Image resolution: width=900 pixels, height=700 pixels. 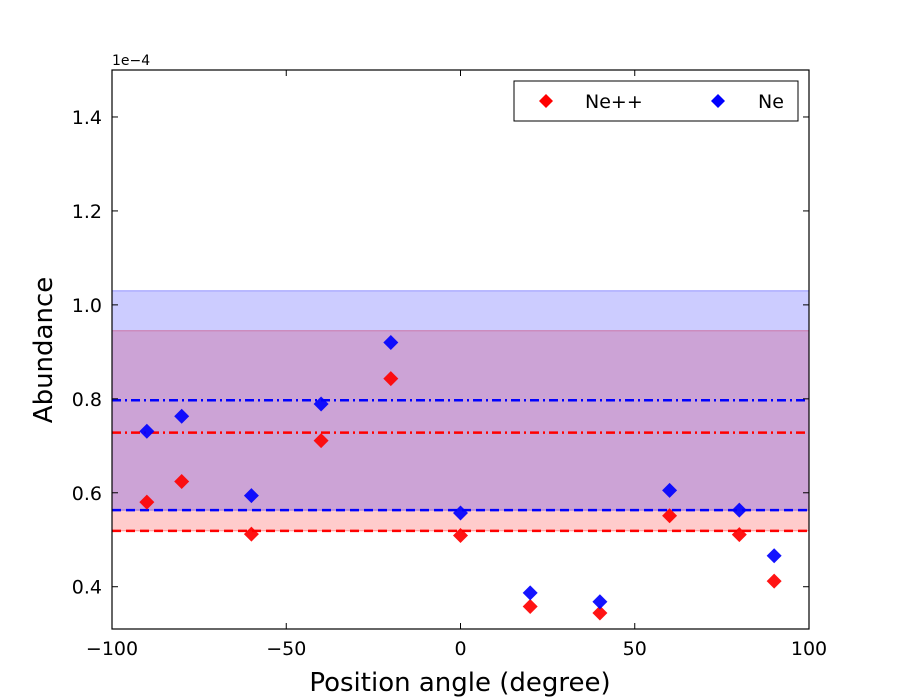 What do you see at coordinates (718, 101) in the screenshot?
I see `legend-marker-ne` at bounding box center [718, 101].